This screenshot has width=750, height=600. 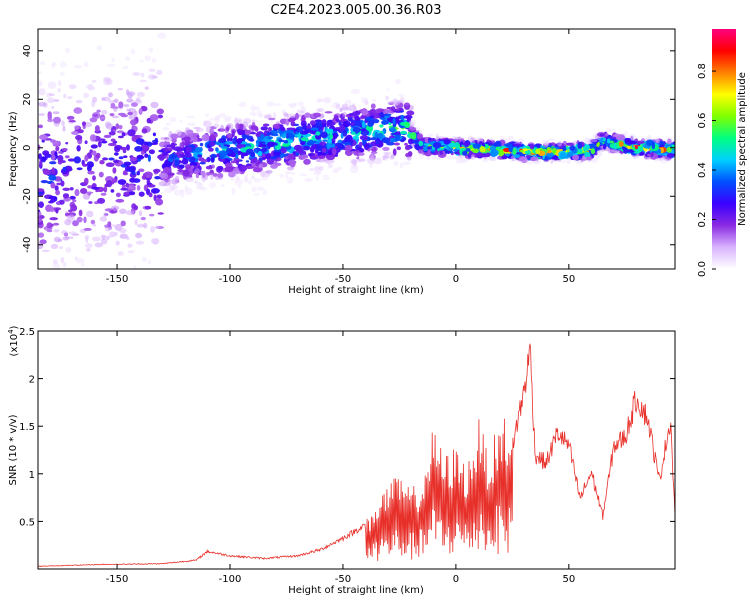 I want to click on colorbar-scale, so click(x=724, y=149).